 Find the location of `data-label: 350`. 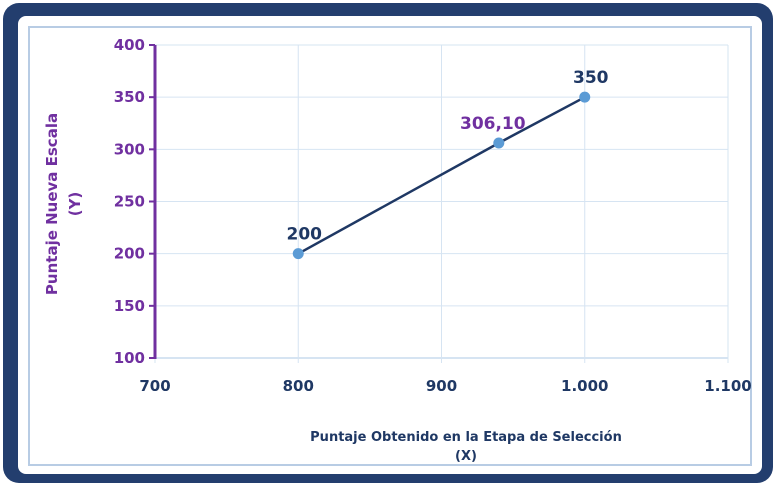

data-label: 350 is located at coordinates (591, 78).